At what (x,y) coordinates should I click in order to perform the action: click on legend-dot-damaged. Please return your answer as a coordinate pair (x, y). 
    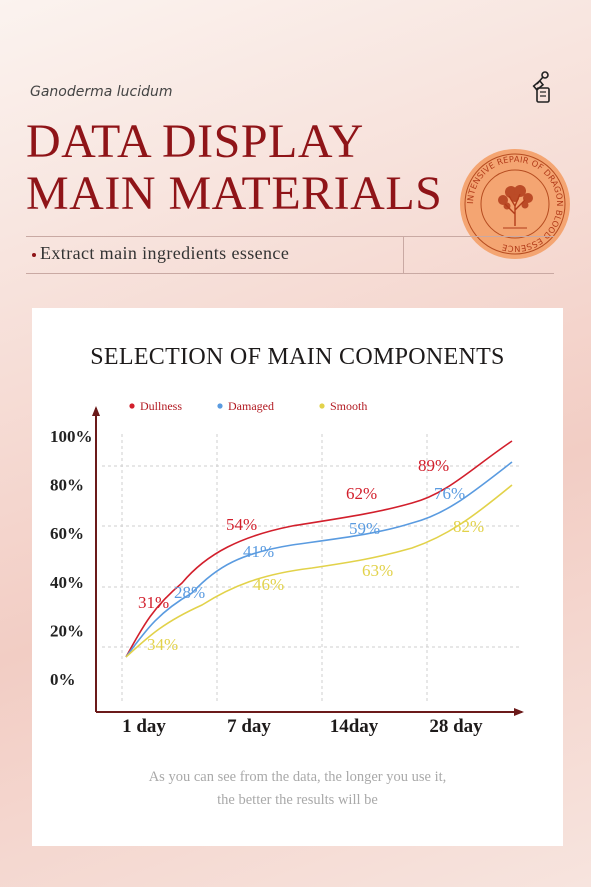
    Looking at the image, I should click on (220, 406).